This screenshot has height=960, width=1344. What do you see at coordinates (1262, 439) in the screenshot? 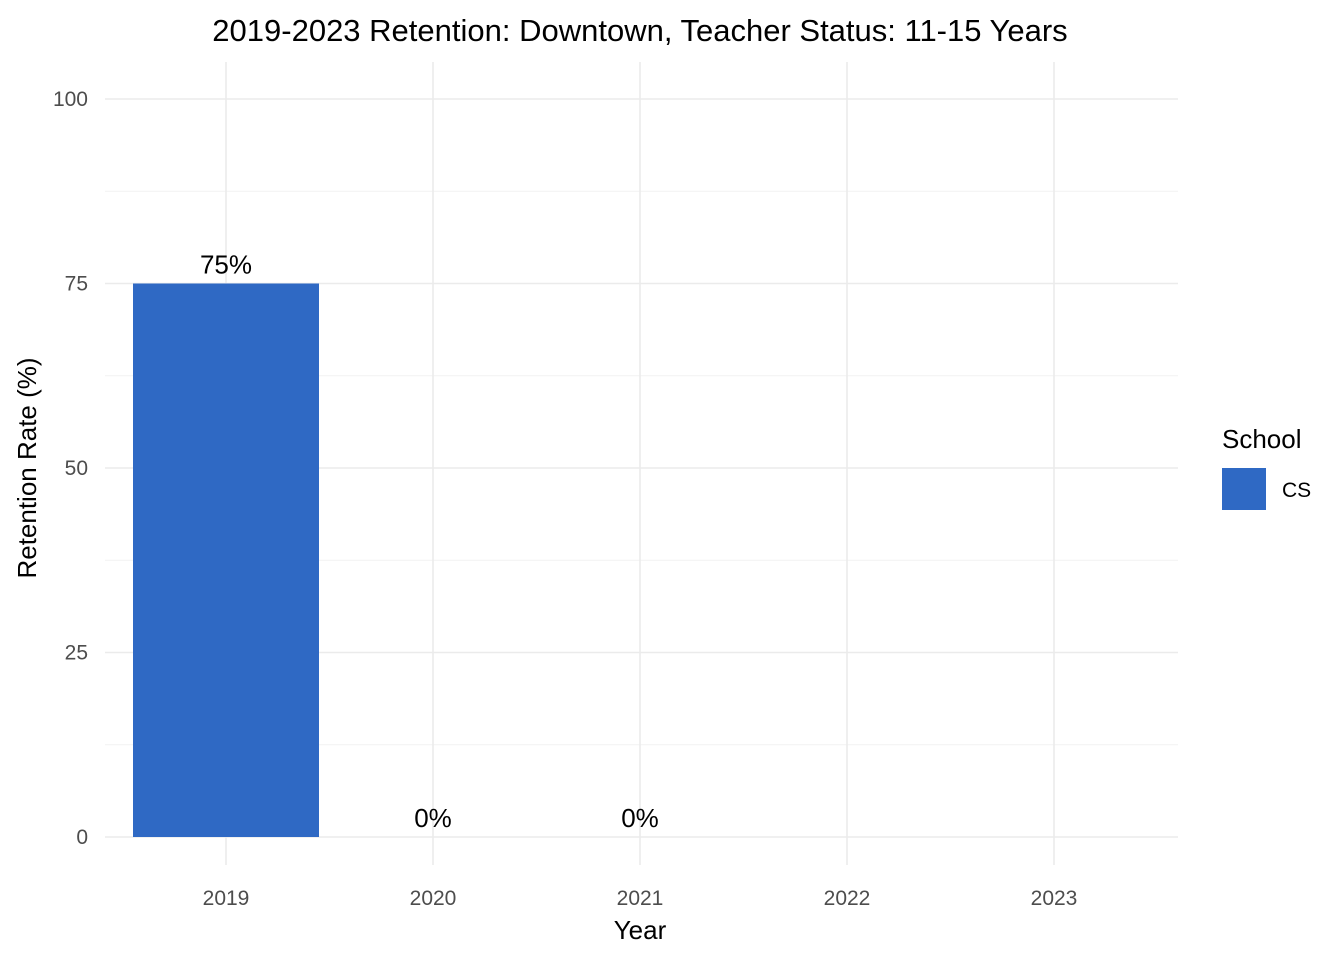
I see `legend-title: School` at bounding box center [1262, 439].